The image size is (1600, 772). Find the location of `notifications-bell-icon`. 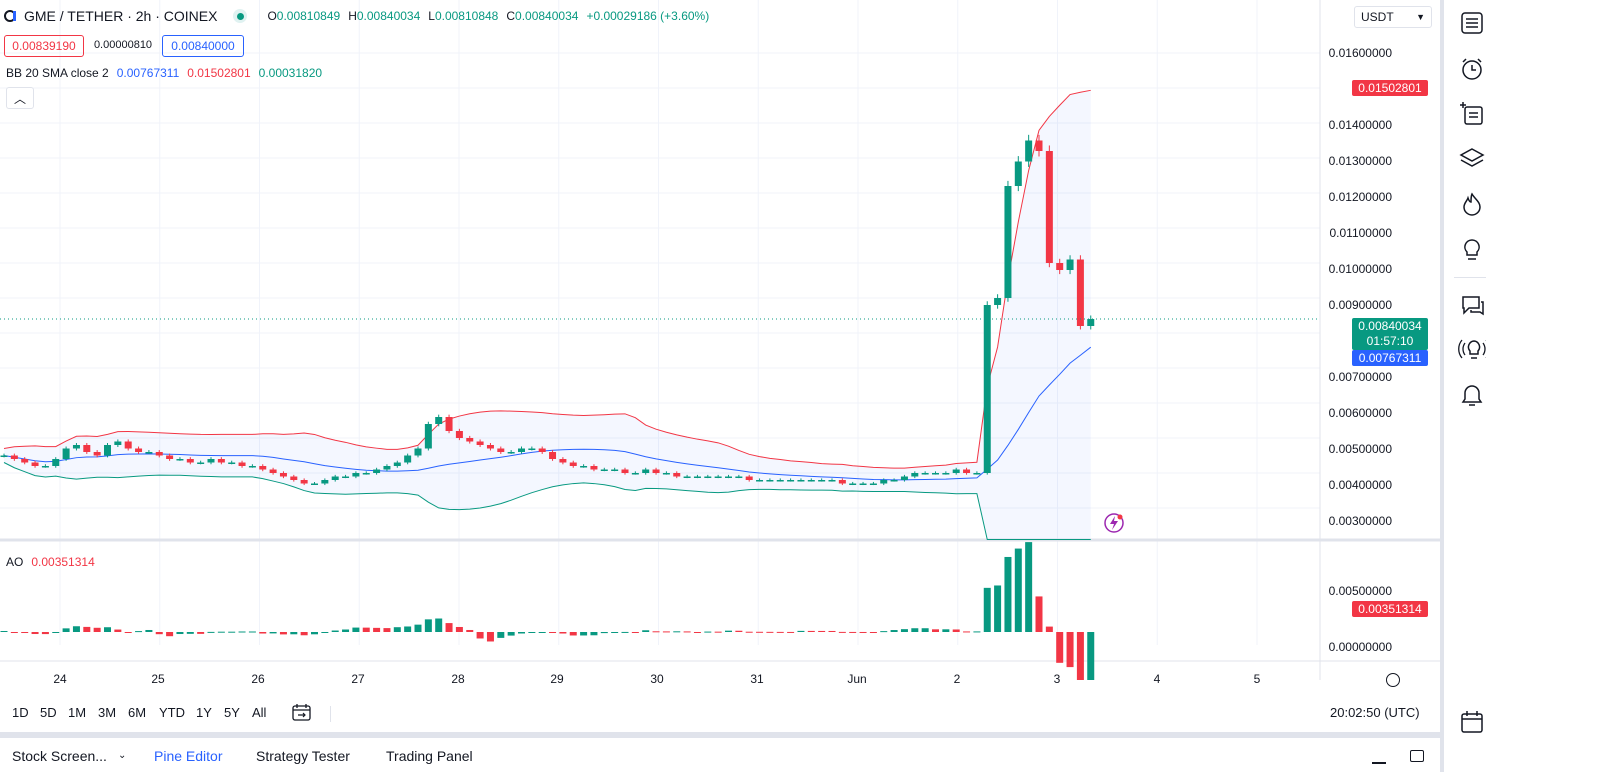

notifications-bell-icon is located at coordinates (1472, 396).